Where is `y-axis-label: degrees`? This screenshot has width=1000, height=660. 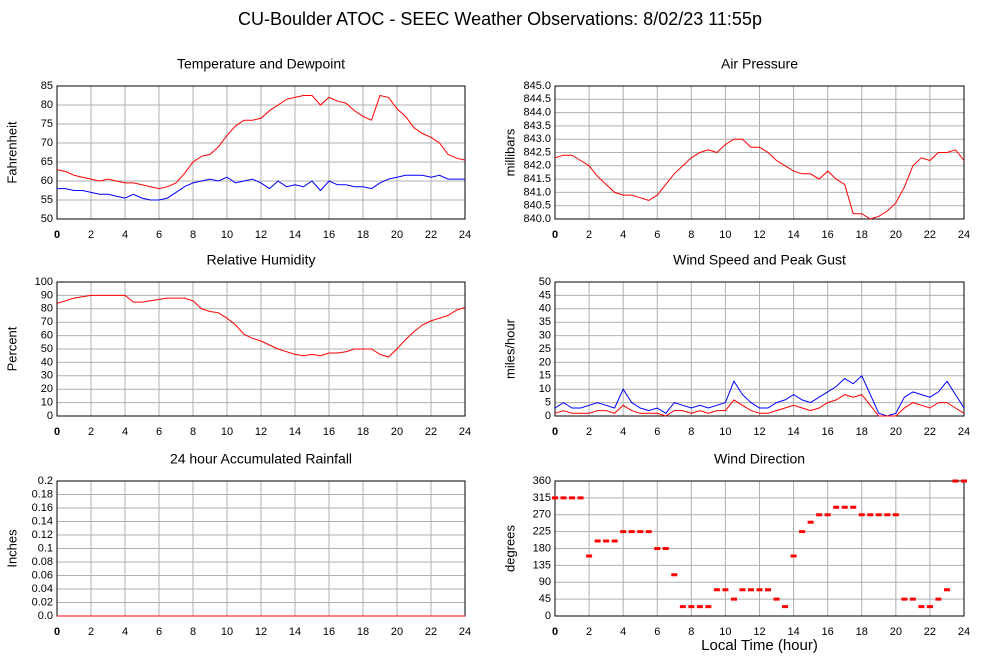 y-axis-label: degrees is located at coordinates (509, 548).